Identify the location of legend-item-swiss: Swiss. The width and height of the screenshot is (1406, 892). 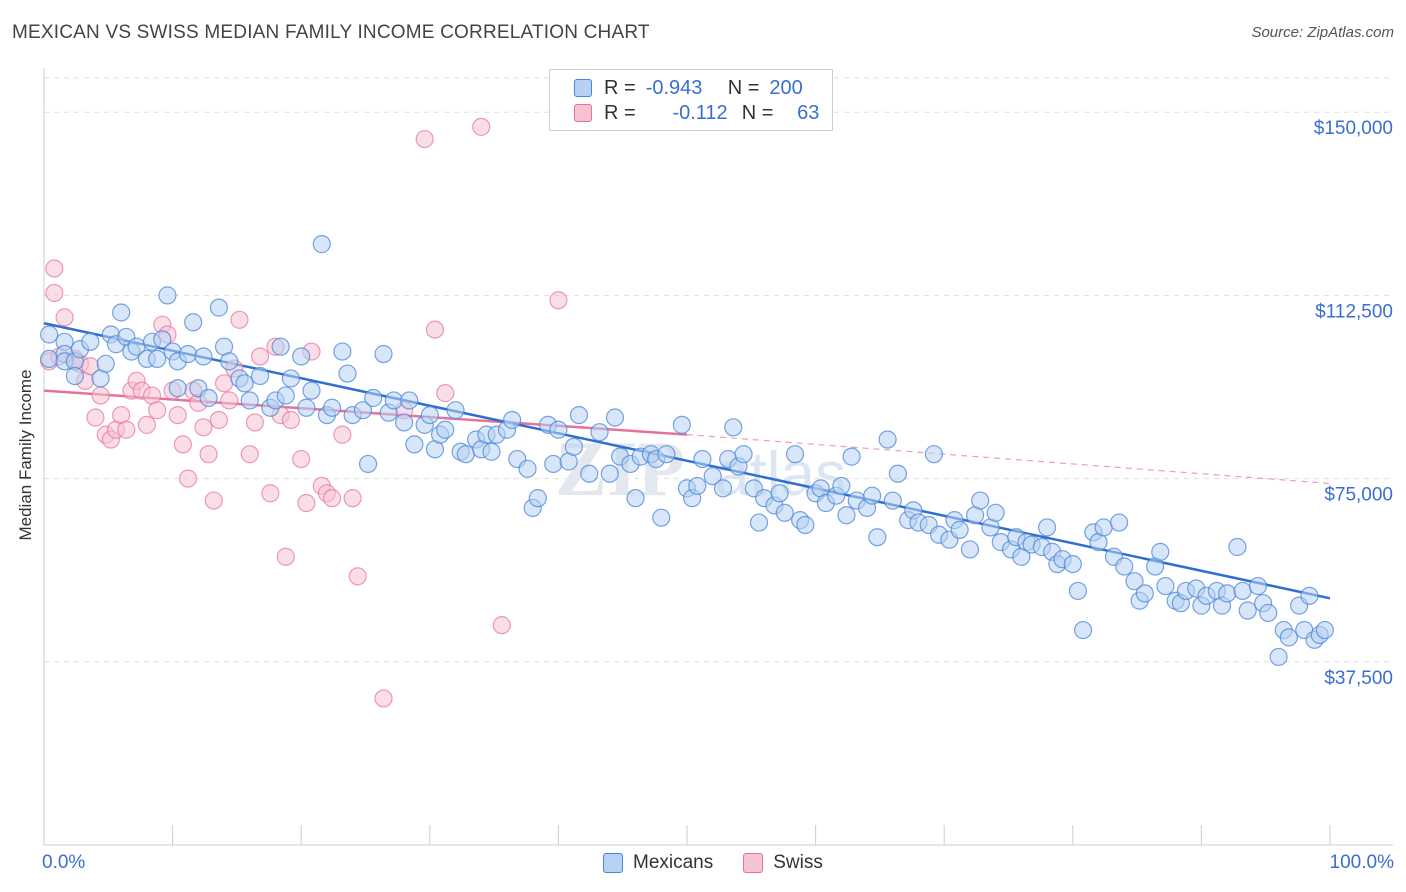
(783, 863).